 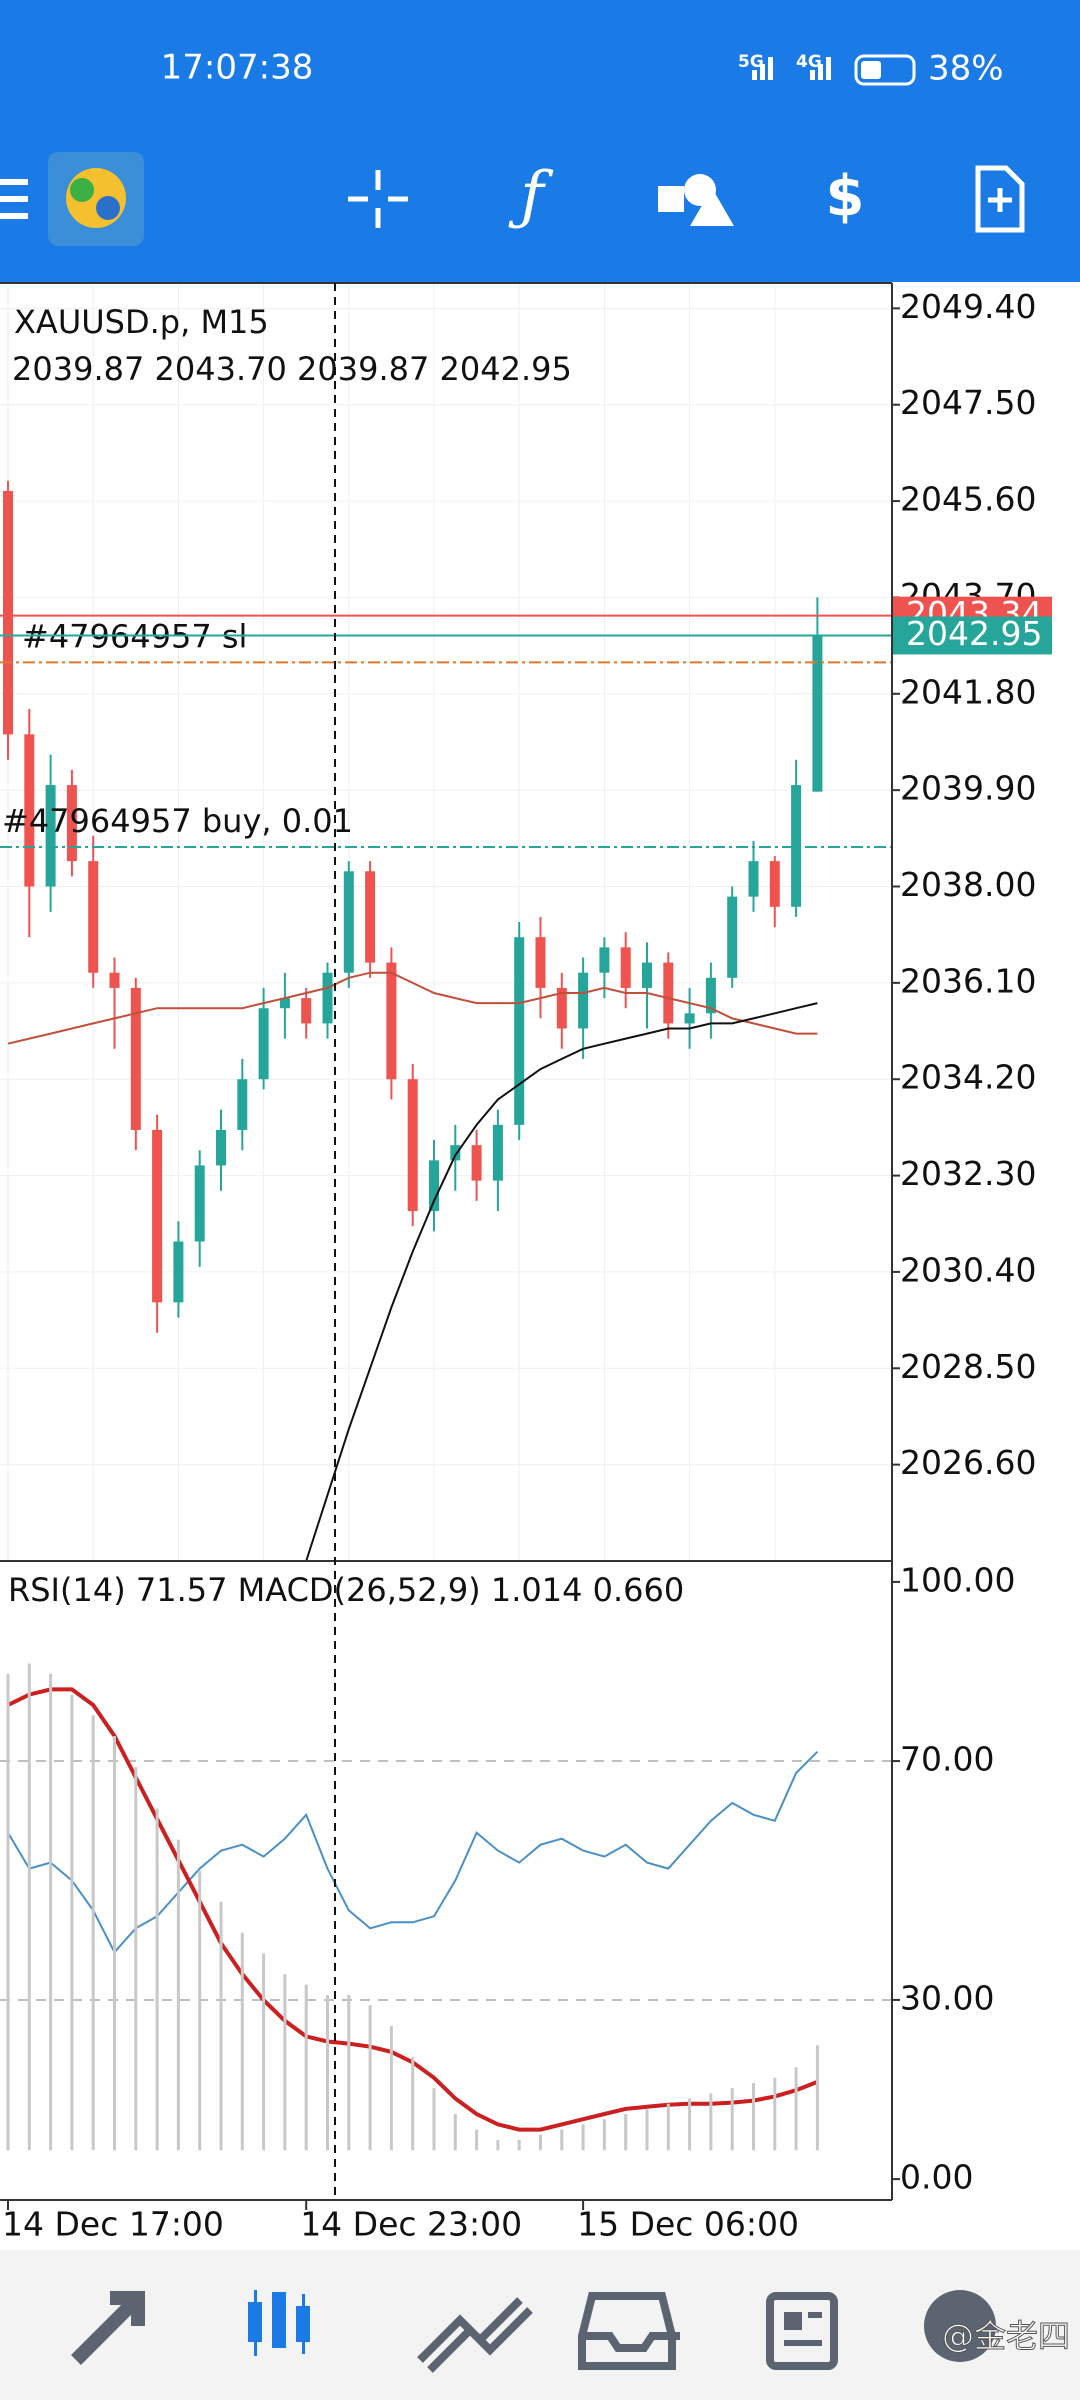 I want to click on y-tick-label: 2034.20, so click(x=968, y=1077).